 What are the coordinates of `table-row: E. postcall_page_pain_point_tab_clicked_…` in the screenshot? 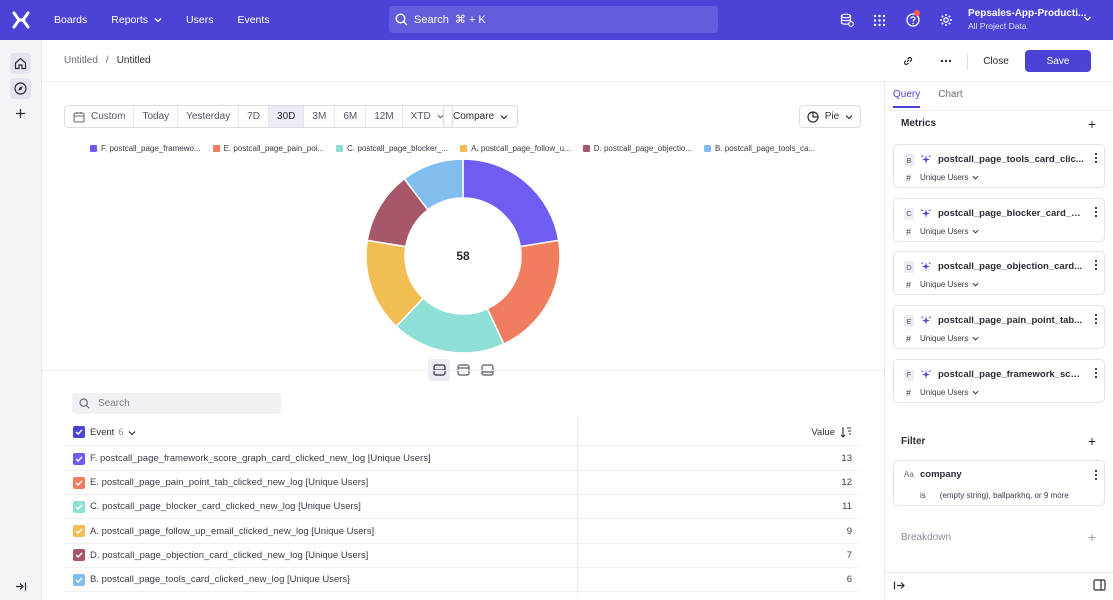 It's located at (462, 483).